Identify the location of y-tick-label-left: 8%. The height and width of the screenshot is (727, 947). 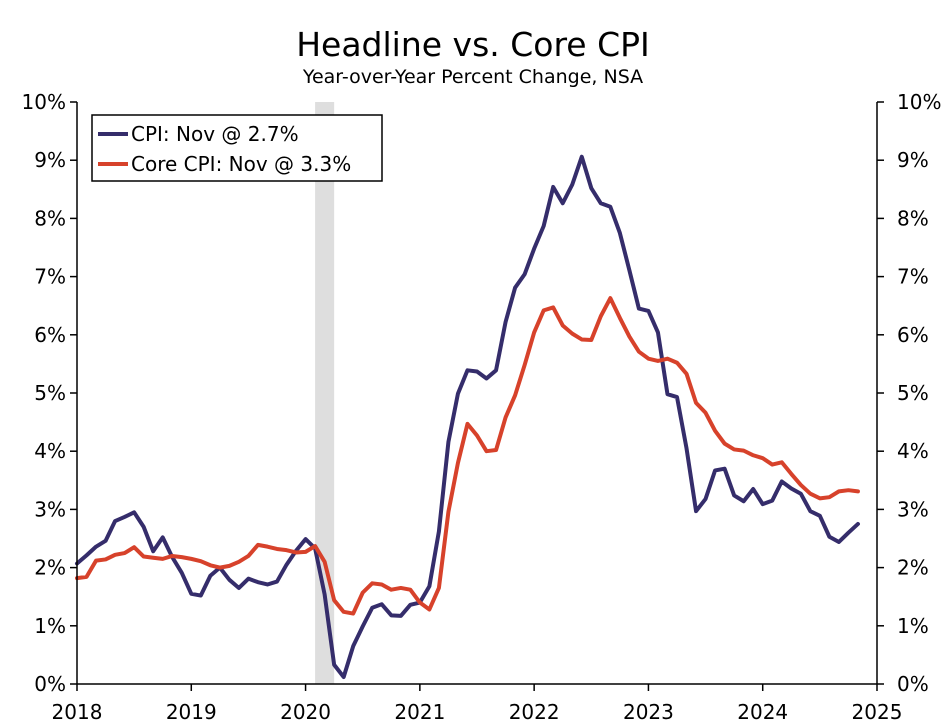
(50, 218).